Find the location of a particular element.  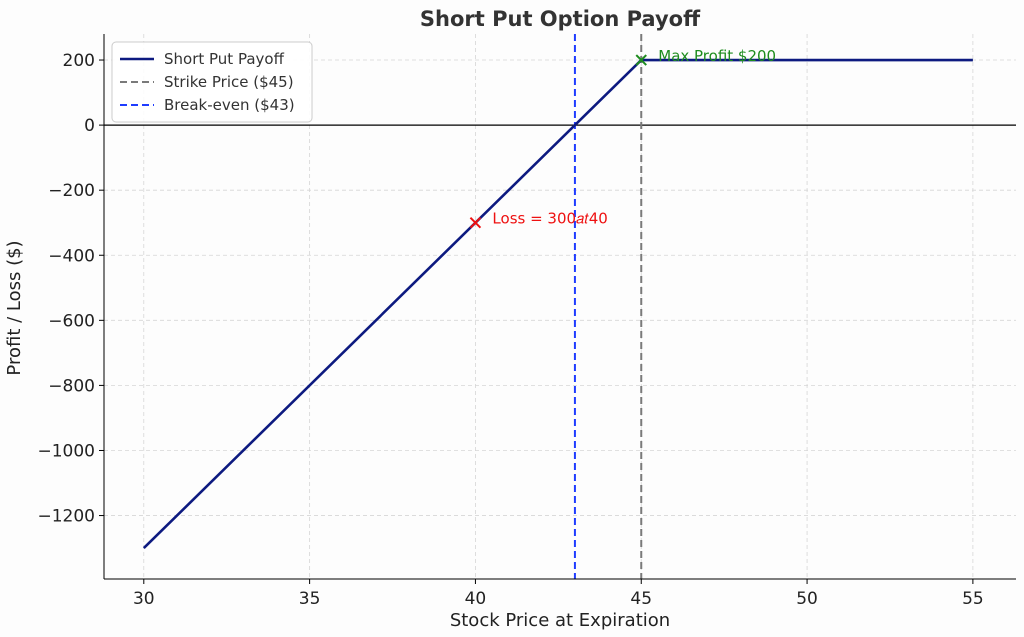

y-tick-label: −1200 is located at coordinates (66, 517).